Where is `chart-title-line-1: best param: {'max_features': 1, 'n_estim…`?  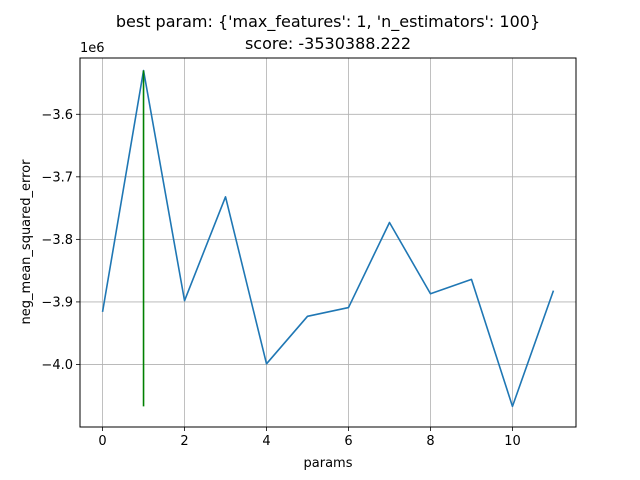
chart-title-line-1: best param: {'max_features': 1, 'n_estim… is located at coordinates (328, 22).